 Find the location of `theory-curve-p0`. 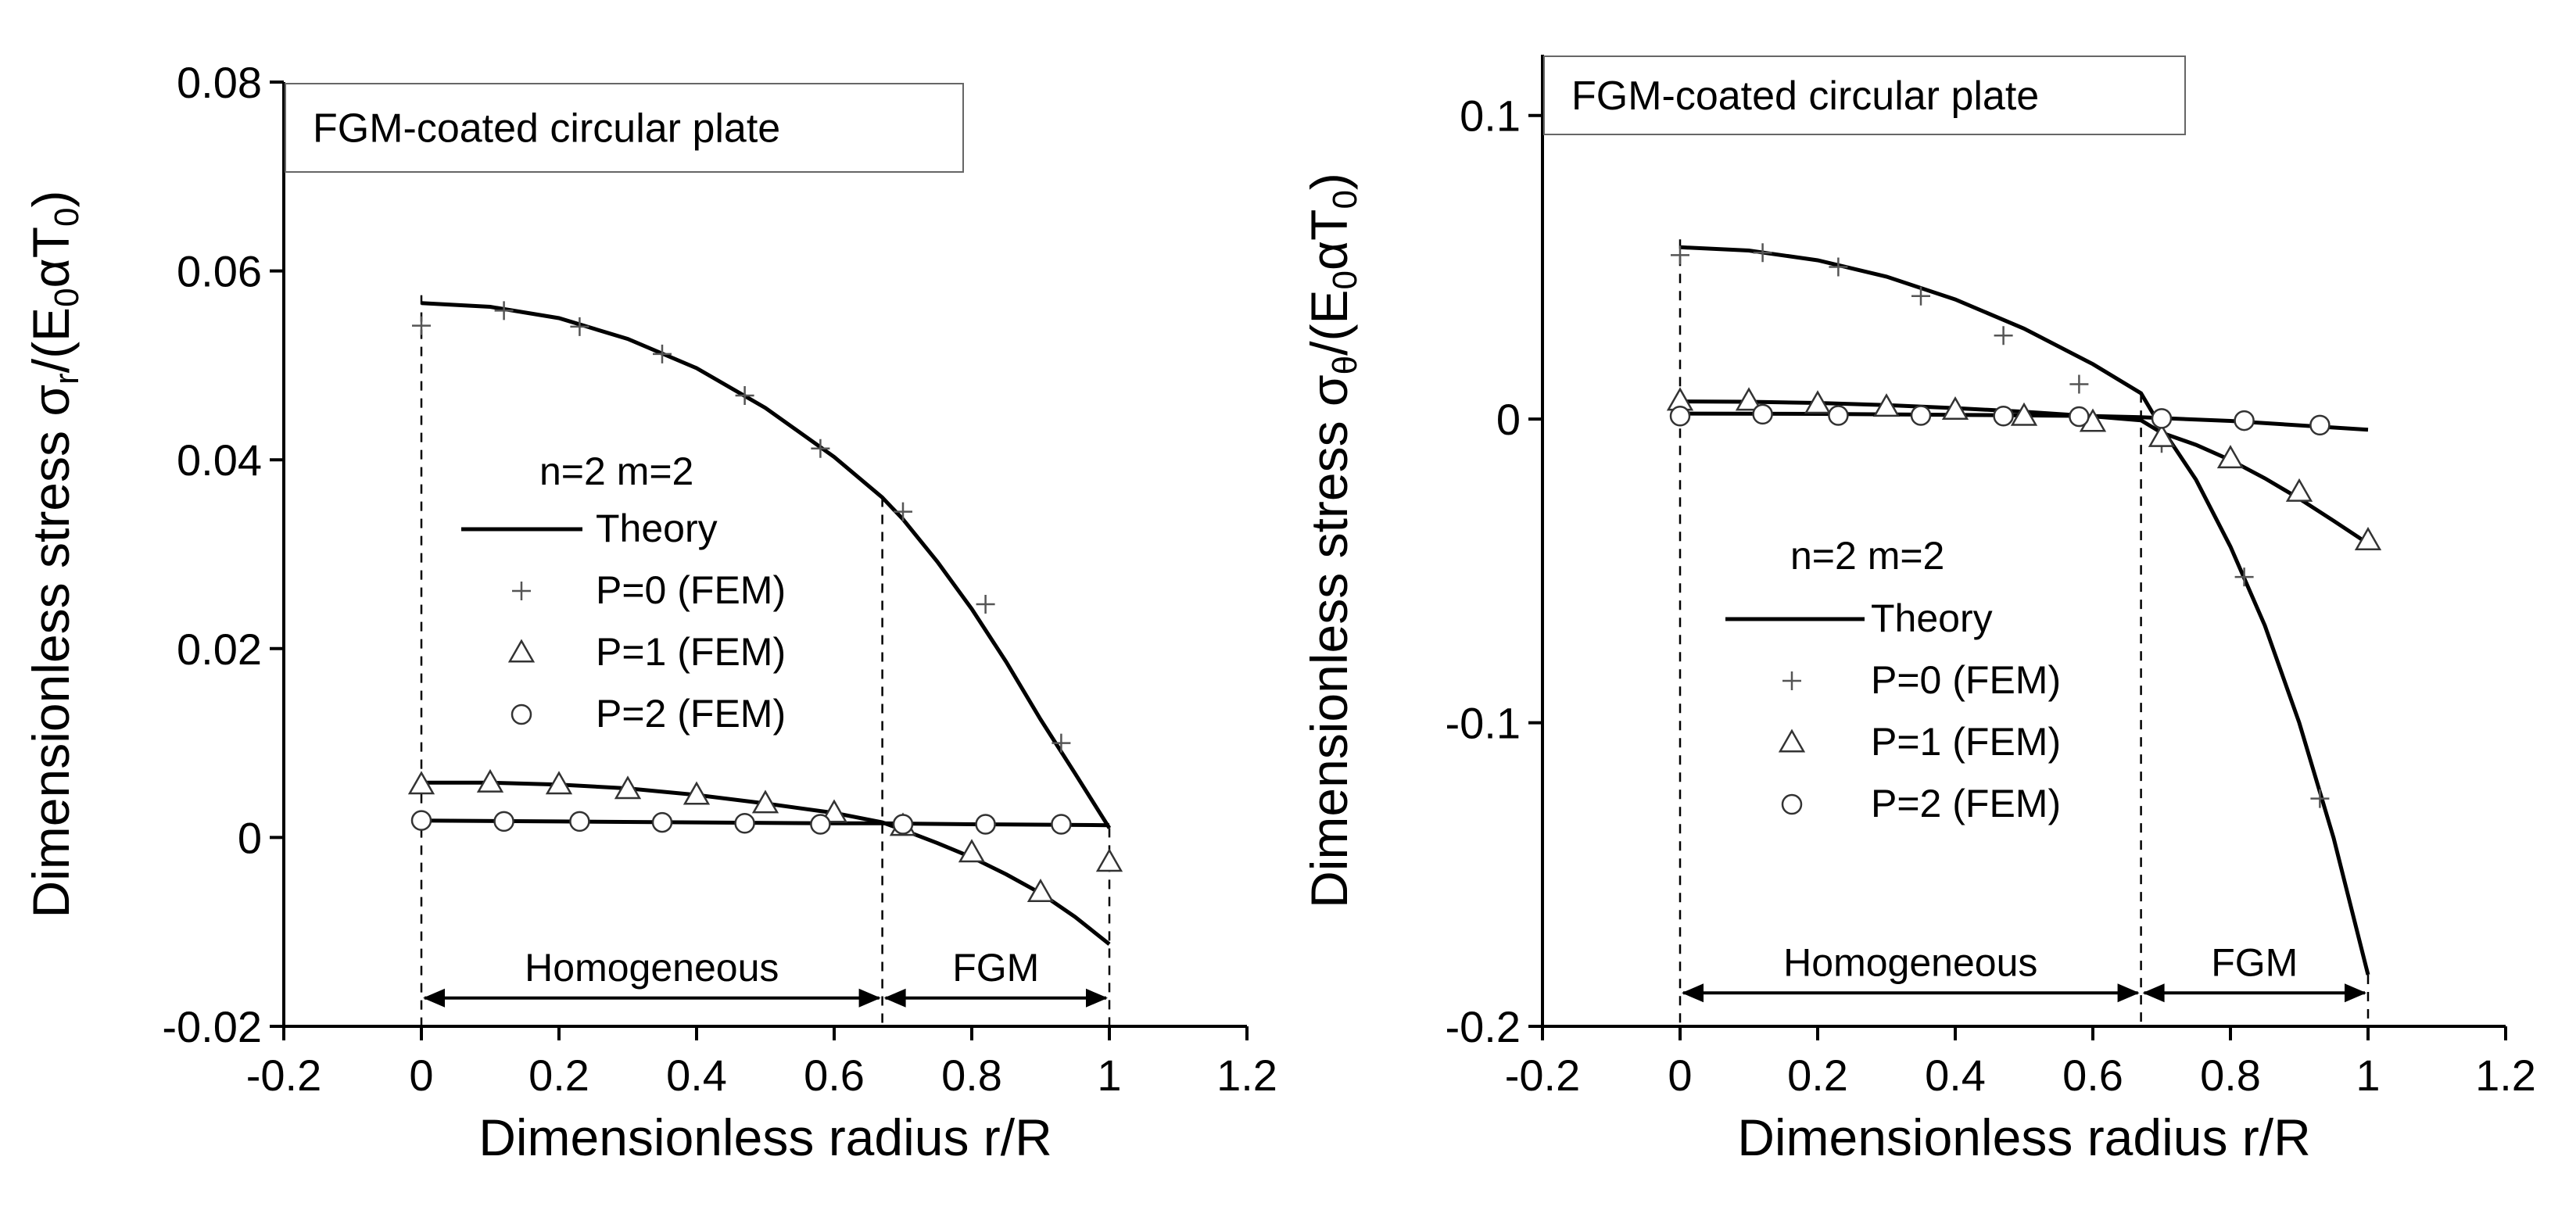

theory-curve-p0 is located at coordinates (766, 565).